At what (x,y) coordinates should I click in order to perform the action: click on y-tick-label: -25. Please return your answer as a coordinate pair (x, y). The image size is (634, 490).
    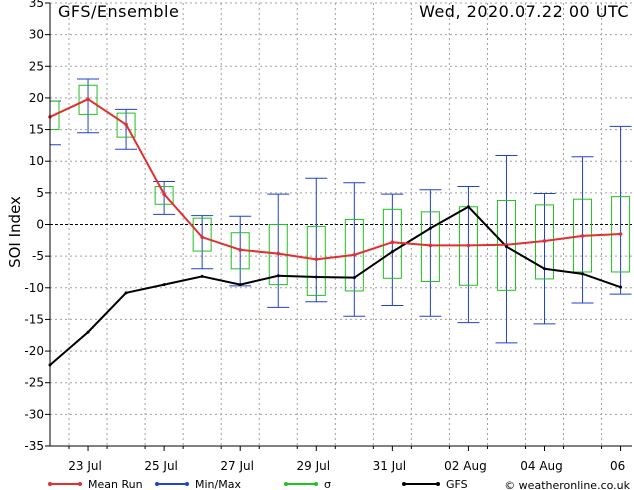
    Looking at the image, I should click on (34, 383).